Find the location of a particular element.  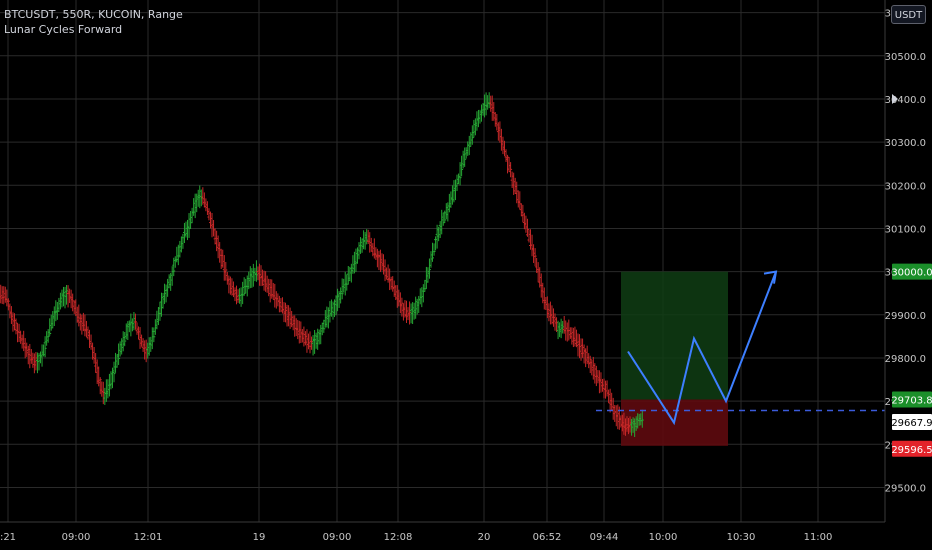

symbol-title: BTCUSDT, 550R, KUCOIN, Range is located at coordinates (93, 14).